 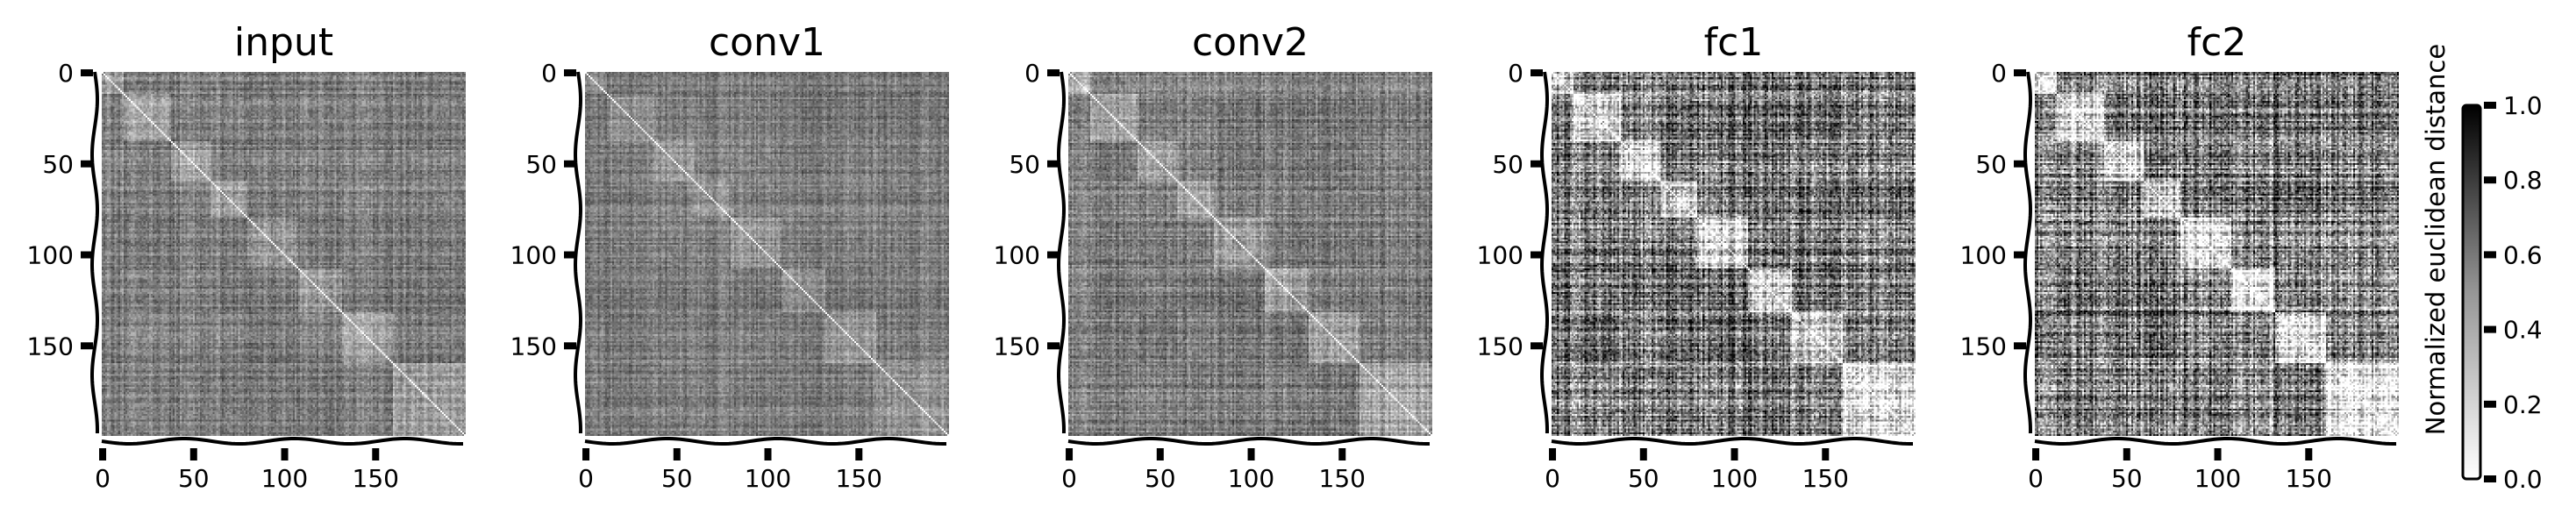 I want to click on colorbar-tick-label: 1.0, so click(x=2523, y=105).